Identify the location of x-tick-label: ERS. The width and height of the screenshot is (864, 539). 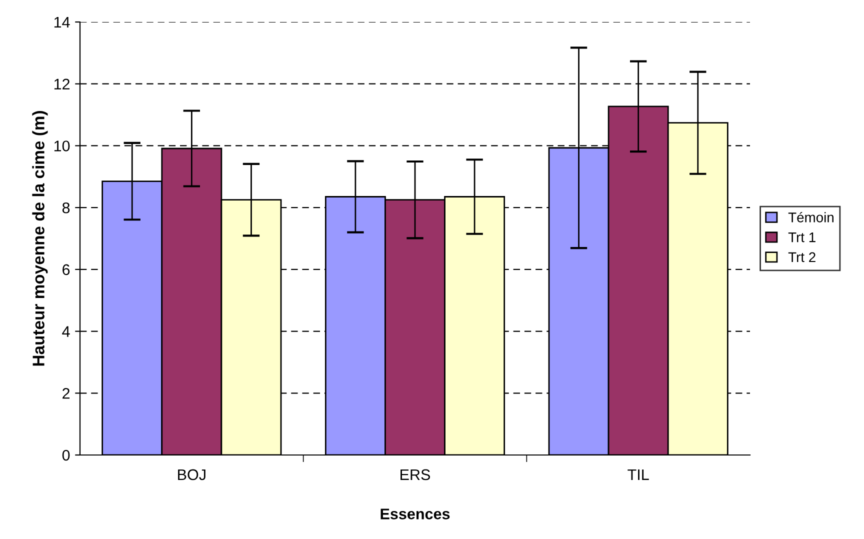
(415, 474).